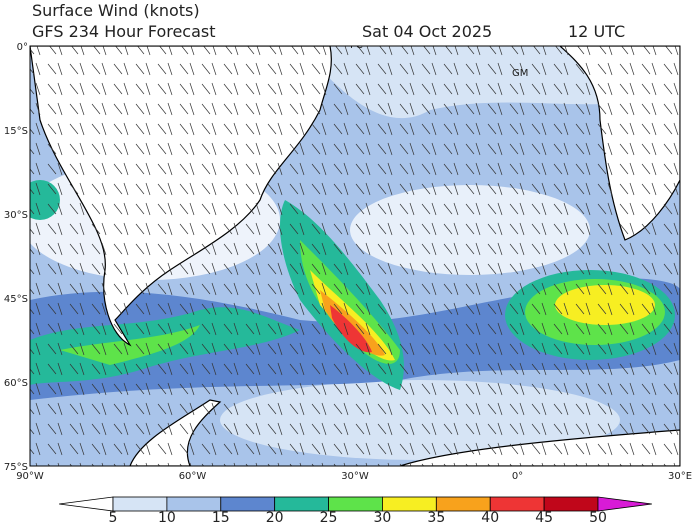 The image size is (700, 529). I want to click on colorbar-tick-label: 45, so click(544, 517).